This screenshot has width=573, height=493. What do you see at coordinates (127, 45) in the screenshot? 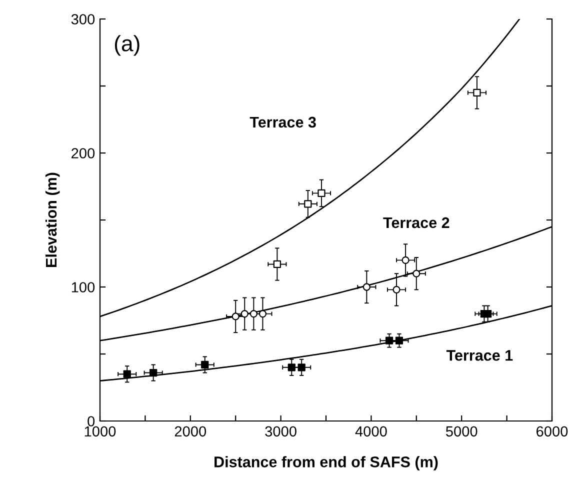
I see `annotation: (a)` at bounding box center [127, 45].